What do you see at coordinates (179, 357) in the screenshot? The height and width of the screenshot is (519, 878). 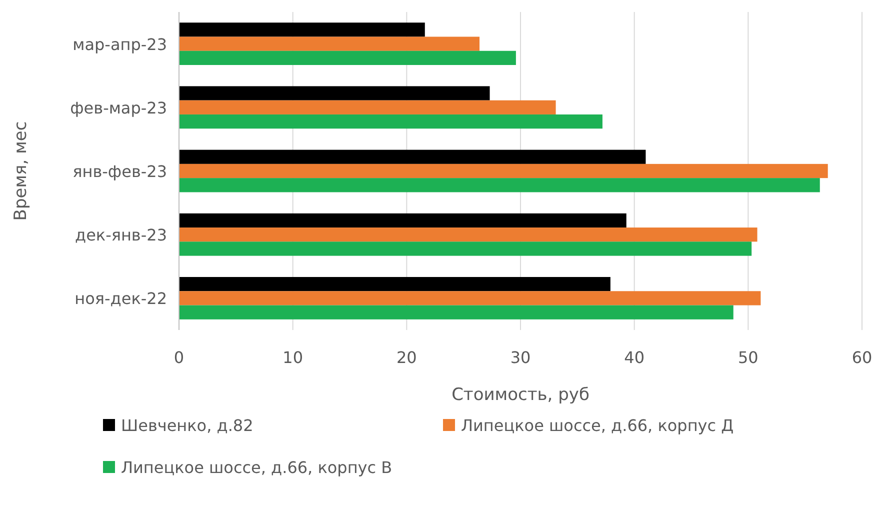 I see `x-tick-label: 0` at bounding box center [179, 357].